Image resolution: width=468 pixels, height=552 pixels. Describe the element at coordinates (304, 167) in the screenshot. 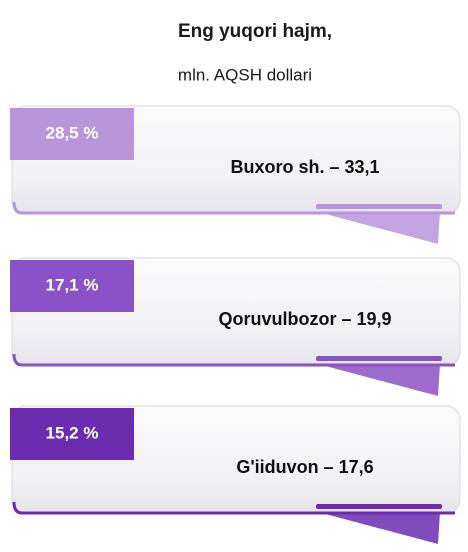

I see `item-label: Buxoro sh. – 33,1` at that location.